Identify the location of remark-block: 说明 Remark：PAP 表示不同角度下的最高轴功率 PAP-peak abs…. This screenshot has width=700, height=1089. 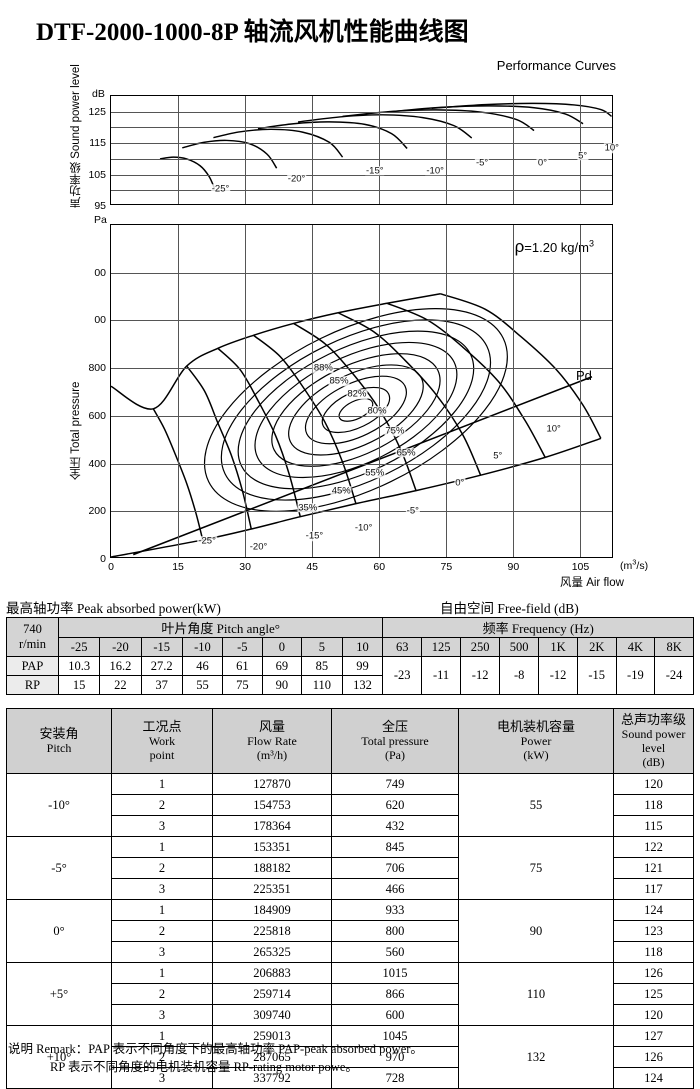
(215, 1058).